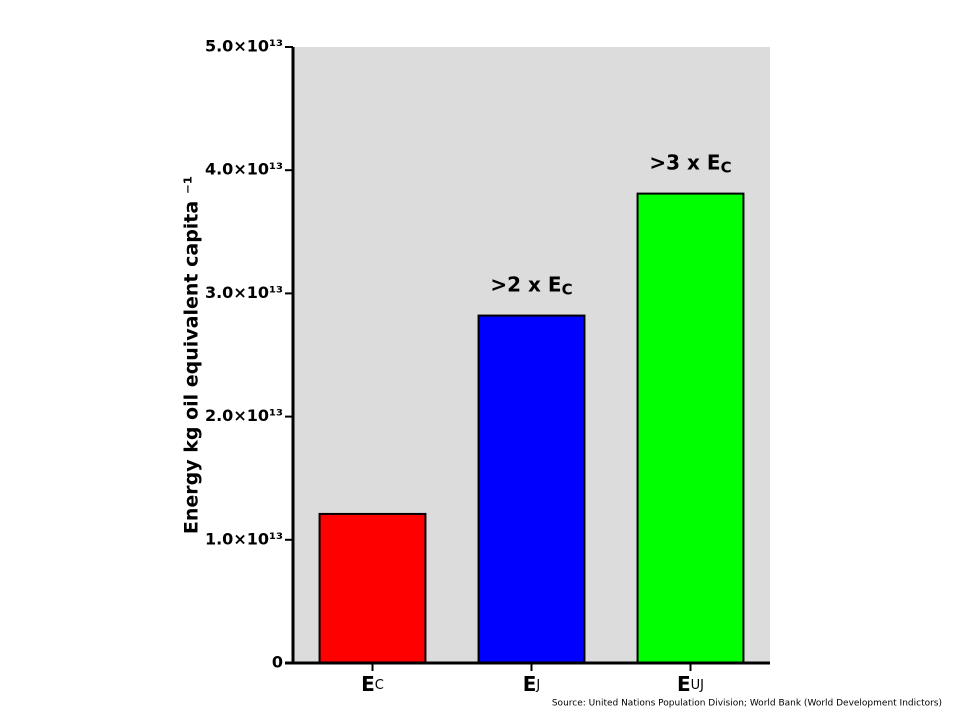 The width and height of the screenshot is (960, 720). What do you see at coordinates (192, 355) in the screenshot?
I see `y-axis-label: Energy kg oil equivalent capita ⁻¹` at bounding box center [192, 355].